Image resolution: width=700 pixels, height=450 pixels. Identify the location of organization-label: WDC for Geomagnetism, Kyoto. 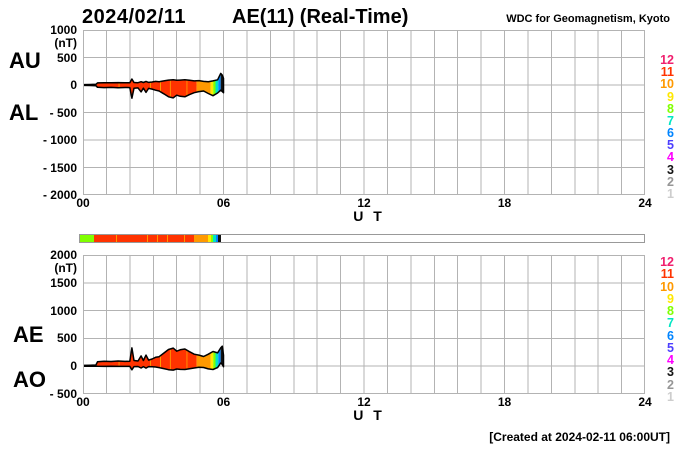
(588, 19).